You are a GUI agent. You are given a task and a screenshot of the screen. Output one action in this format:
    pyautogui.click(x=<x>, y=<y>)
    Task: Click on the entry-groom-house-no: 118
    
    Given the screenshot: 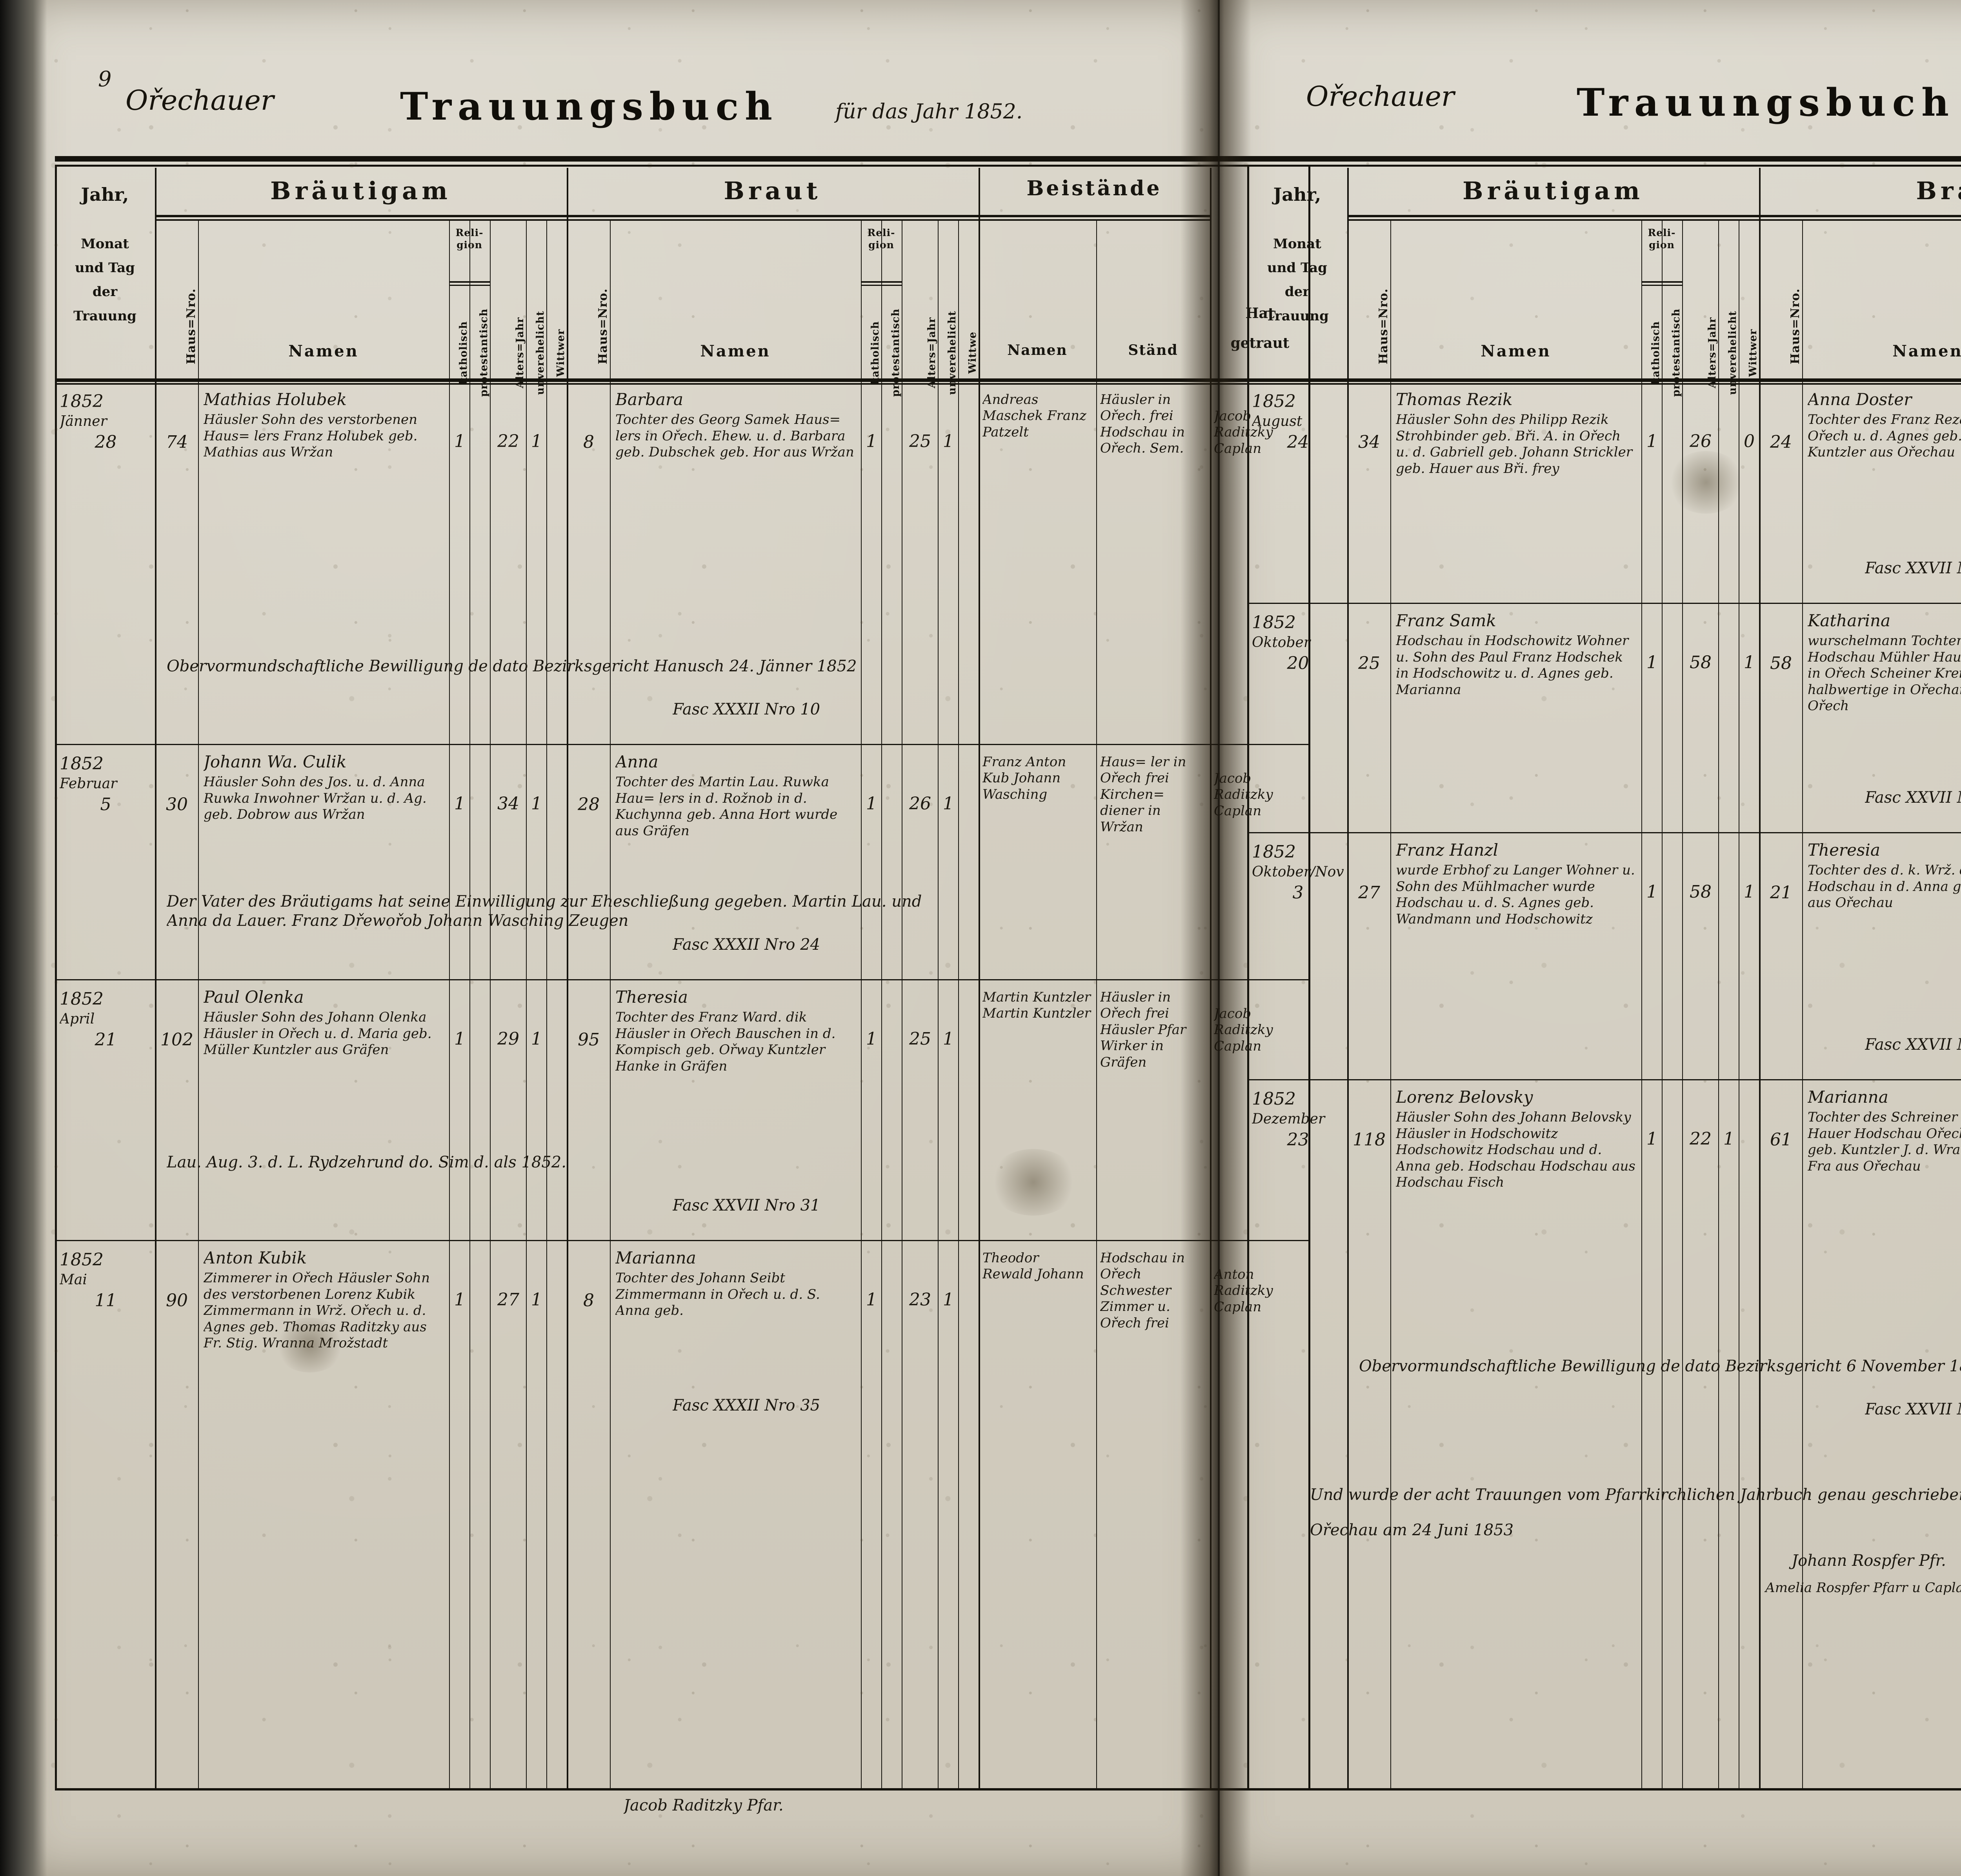 What is the action you would take?
    pyautogui.click(x=1369, y=1140)
    